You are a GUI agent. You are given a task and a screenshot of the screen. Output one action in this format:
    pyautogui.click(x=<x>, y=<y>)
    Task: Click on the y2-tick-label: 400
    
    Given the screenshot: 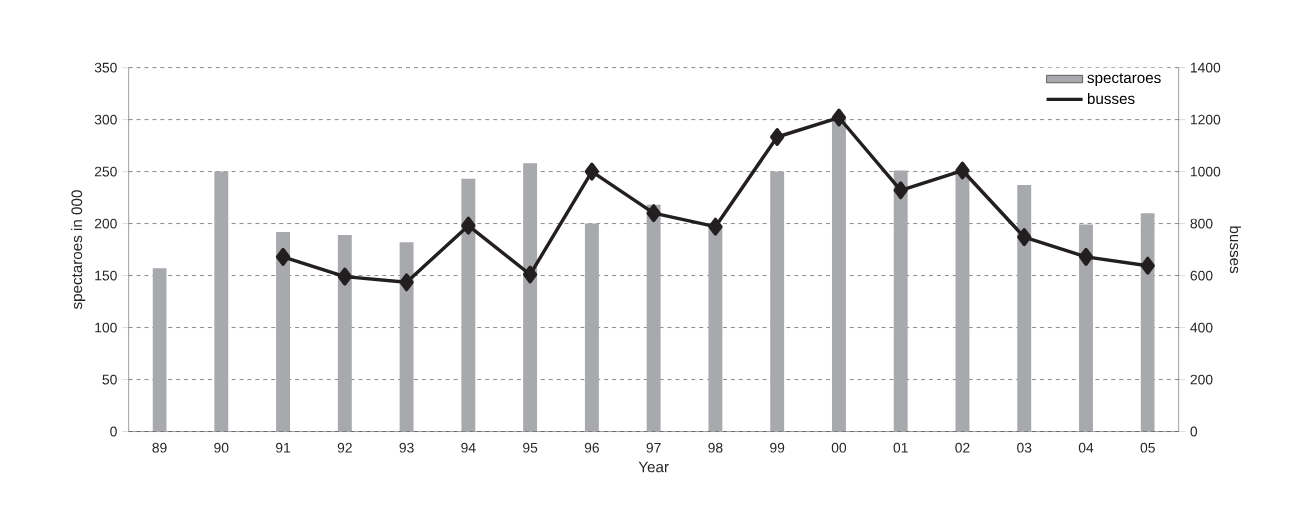 What is the action you would take?
    pyautogui.click(x=1201, y=327)
    